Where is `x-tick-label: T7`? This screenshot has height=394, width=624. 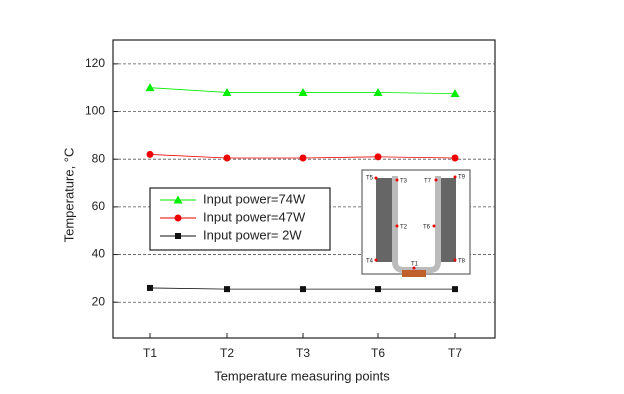 x-tick-label: T7 is located at coordinates (455, 353).